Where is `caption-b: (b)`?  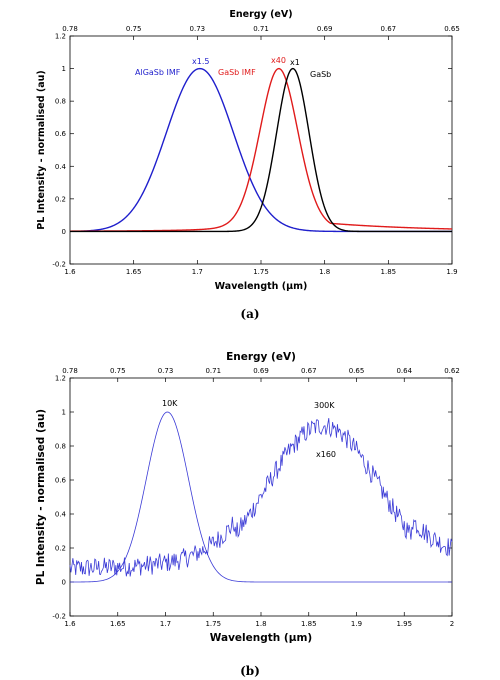
caption-b: (b) is located at coordinates (250, 671).